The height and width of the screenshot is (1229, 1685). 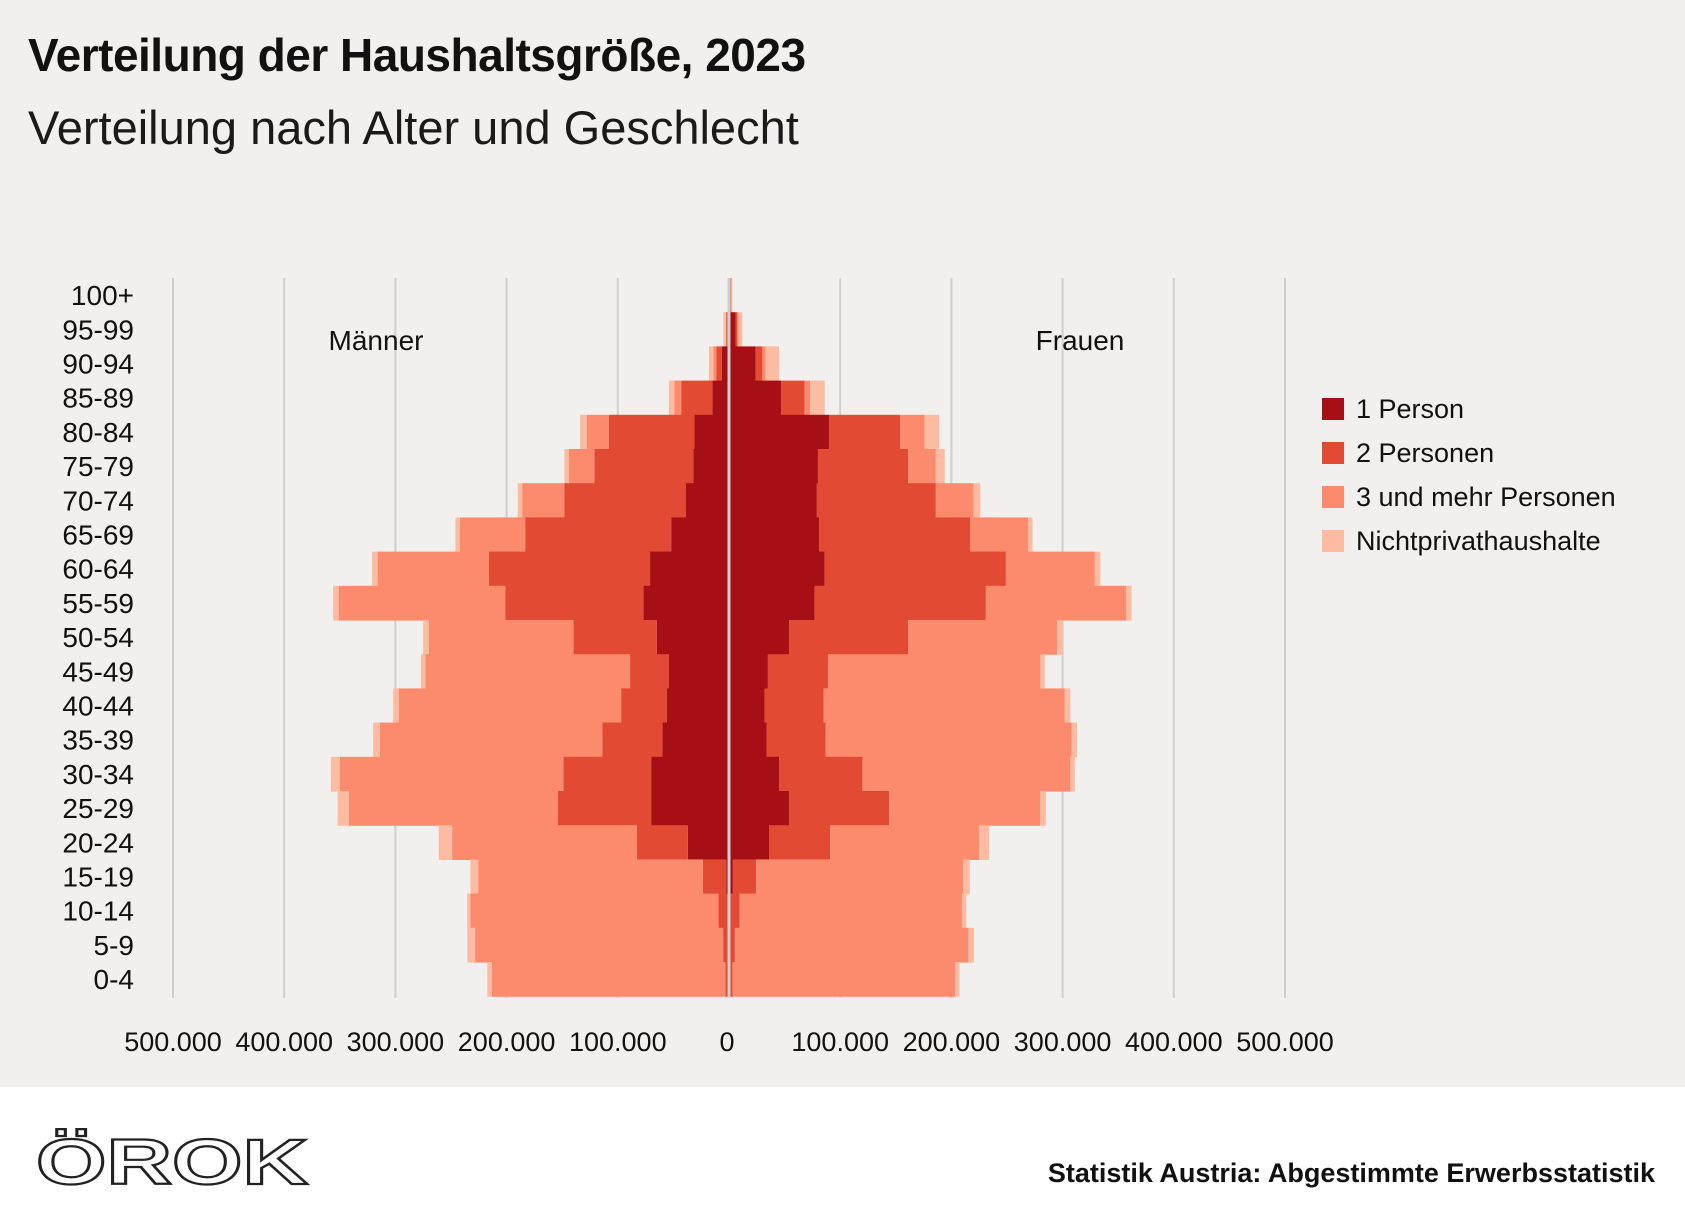 What do you see at coordinates (98, 364) in the screenshot?
I see `age-label: 90-94` at bounding box center [98, 364].